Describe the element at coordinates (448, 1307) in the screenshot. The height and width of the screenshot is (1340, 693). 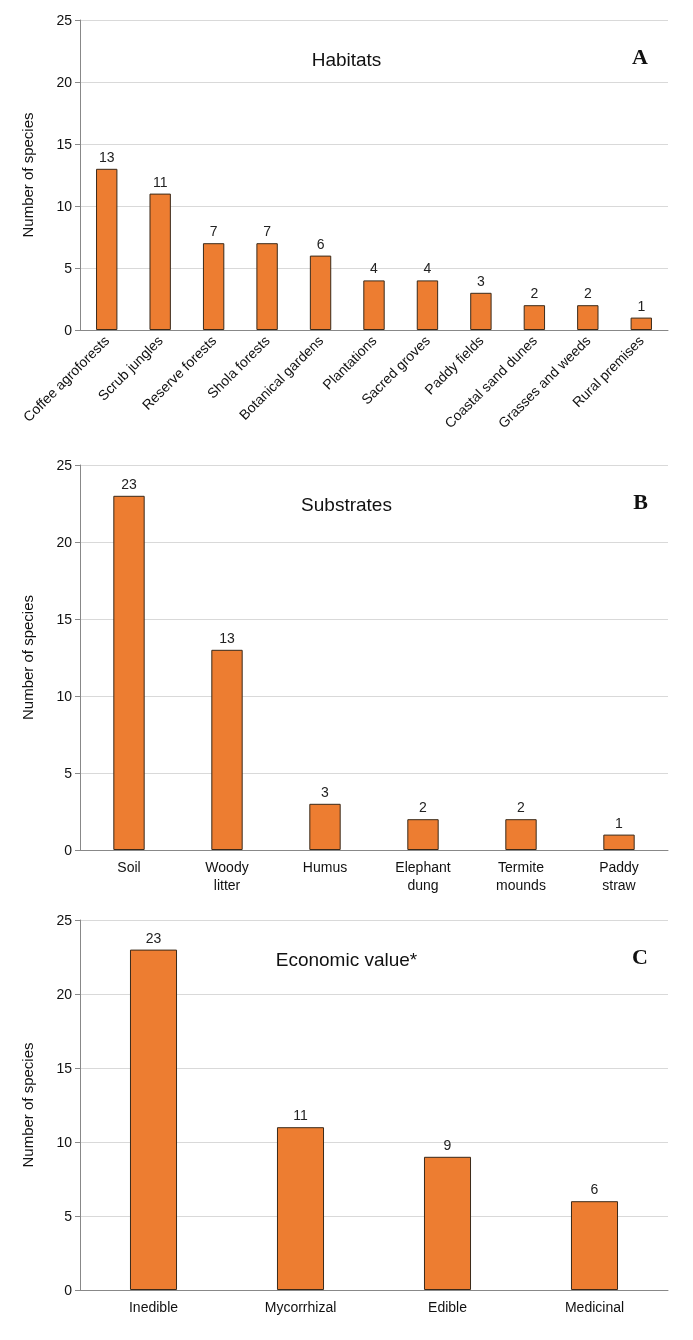
I see `x-tick-label: Edible` at that location.